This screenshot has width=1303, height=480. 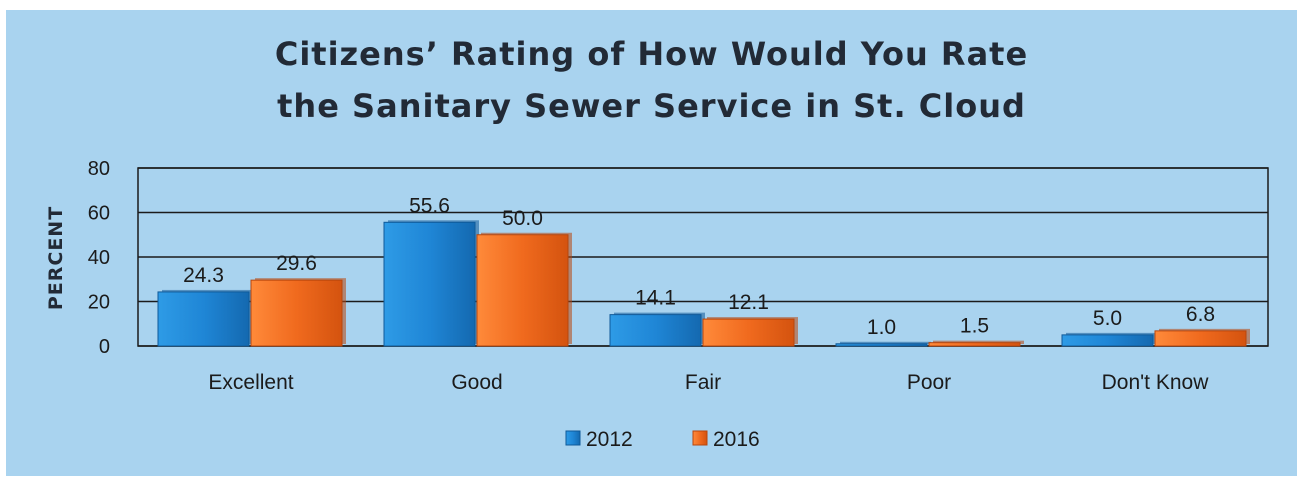 I want to click on y-tick-label: 40, so click(x=99, y=258).